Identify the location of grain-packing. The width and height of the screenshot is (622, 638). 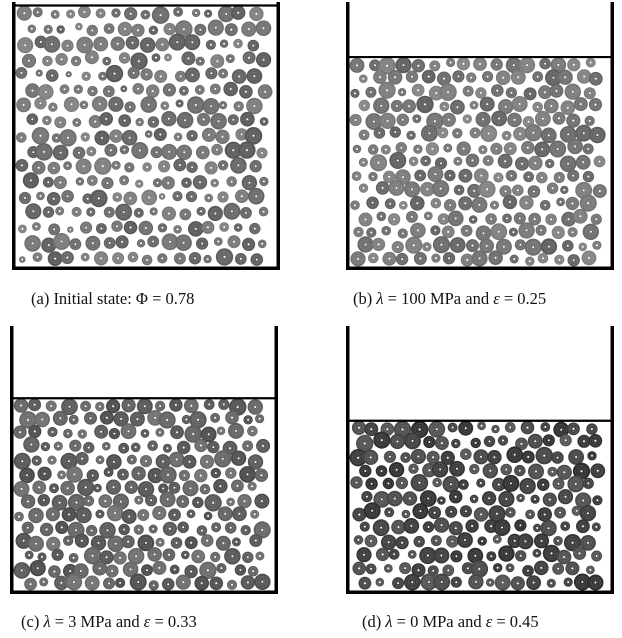
(478, 162).